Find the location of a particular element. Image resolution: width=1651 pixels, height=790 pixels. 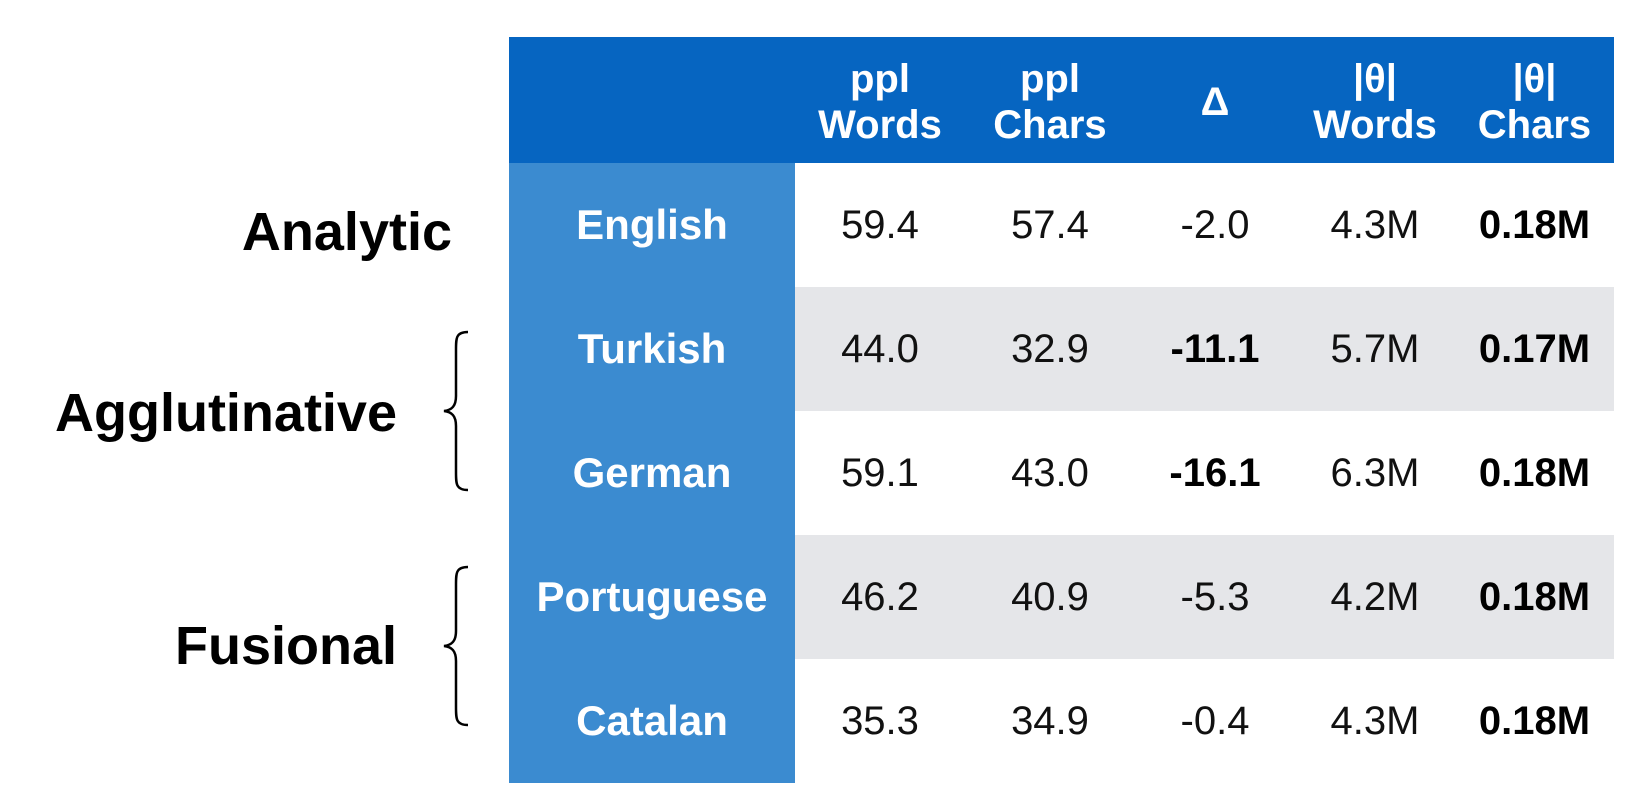

header-theta-chars-line1: |θ| is located at coordinates (1534, 79).